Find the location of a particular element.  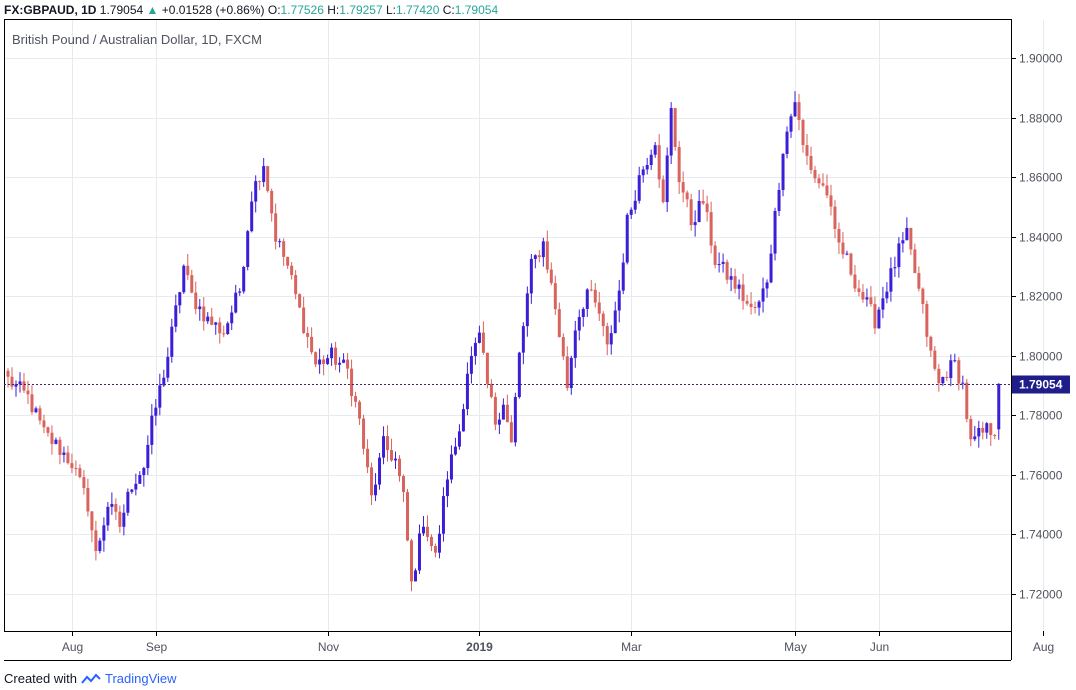

x-tick-label: Sep is located at coordinates (157, 647).